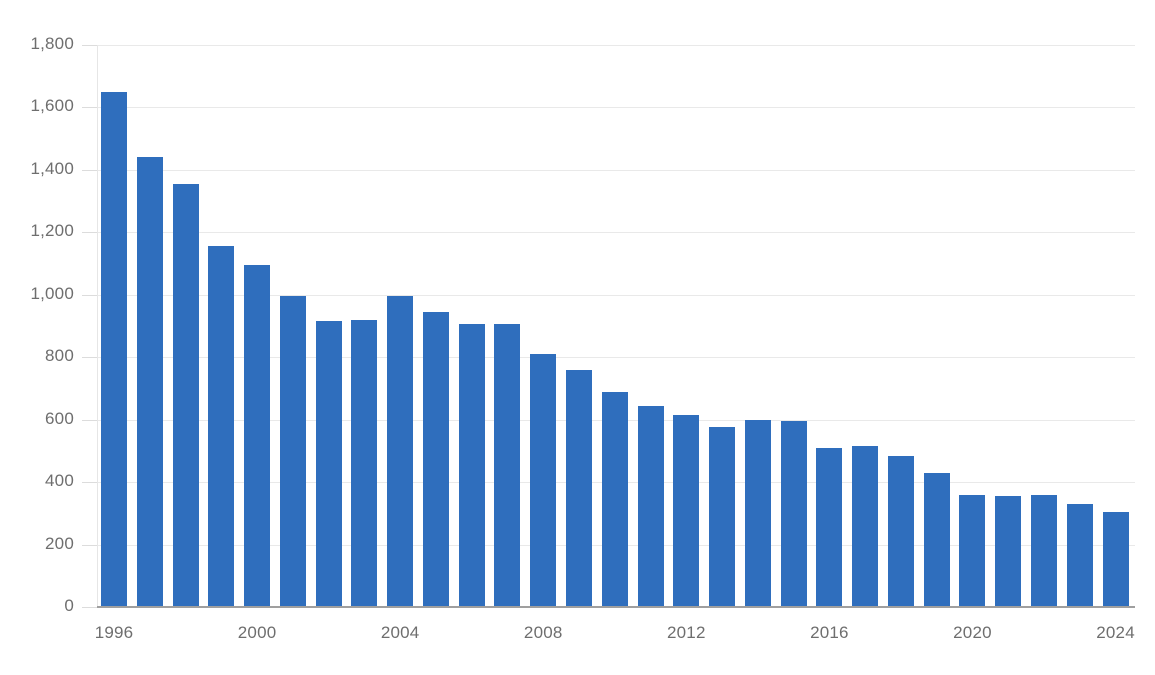 This screenshot has height=675, width=1155. I want to click on x-tick-label: 1996, so click(114, 632).